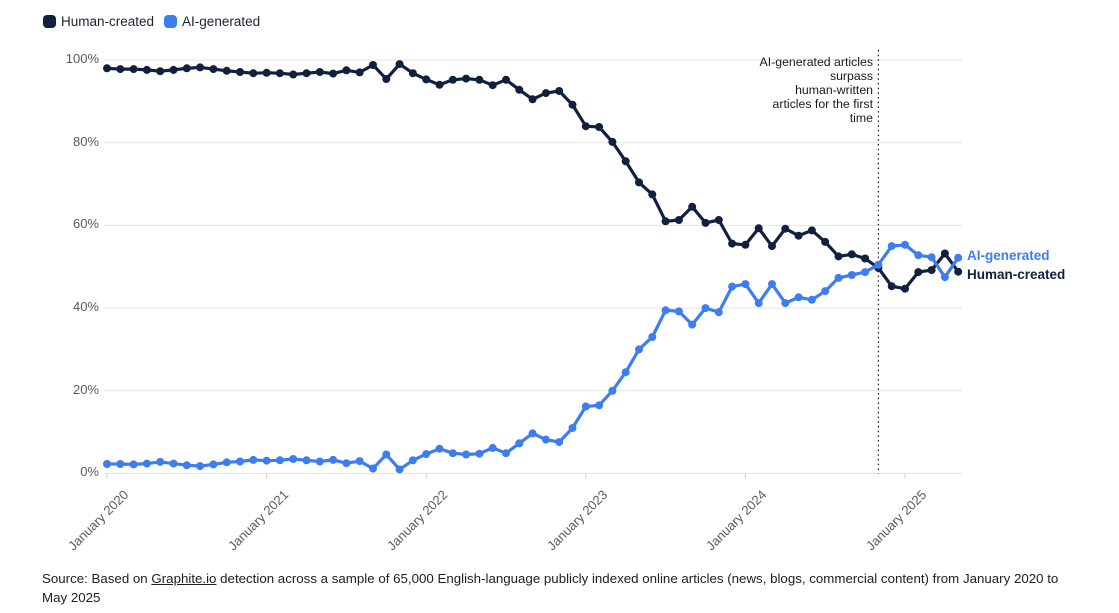 This screenshot has width=1119, height=613. I want to click on y-axis-tick-20: 20%, so click(85, 389).